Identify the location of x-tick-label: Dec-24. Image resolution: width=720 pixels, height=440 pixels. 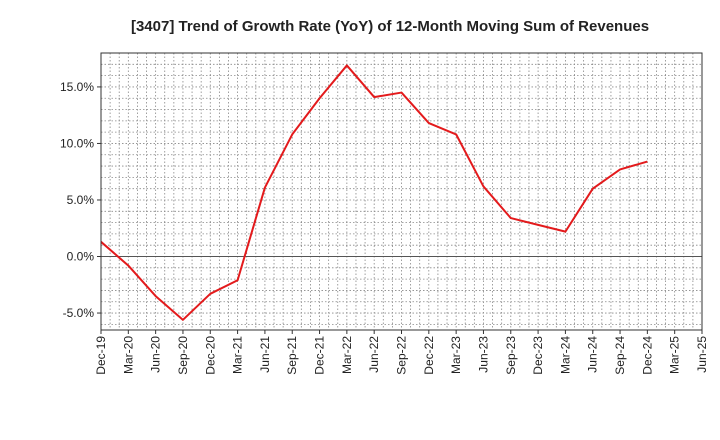
(647, 355).